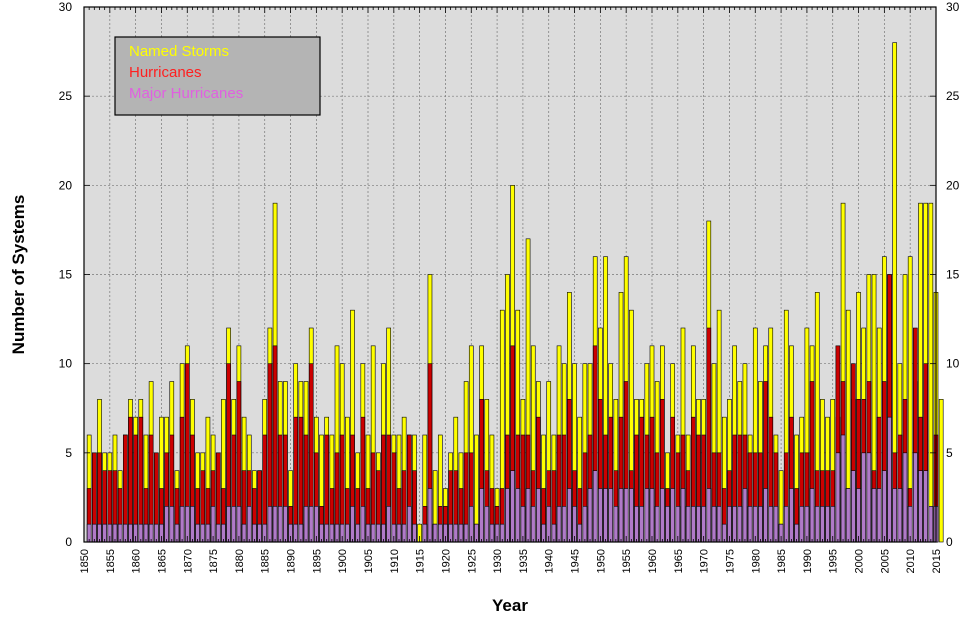 This screenshot has height=628, width=974. I want to click on x-tick-label: 2005, so click(885, 561).